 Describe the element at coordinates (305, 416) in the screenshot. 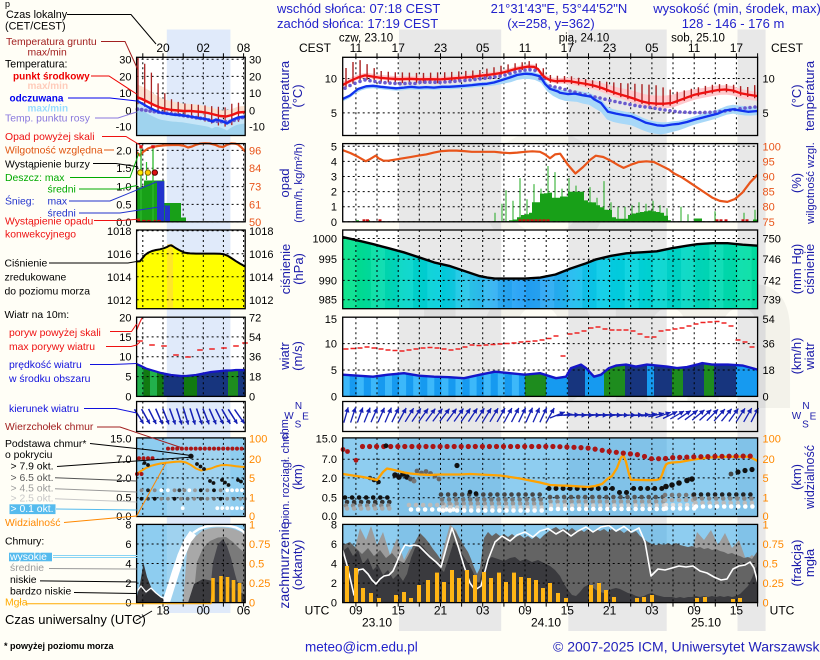

I see `svg-text: E` at that location.